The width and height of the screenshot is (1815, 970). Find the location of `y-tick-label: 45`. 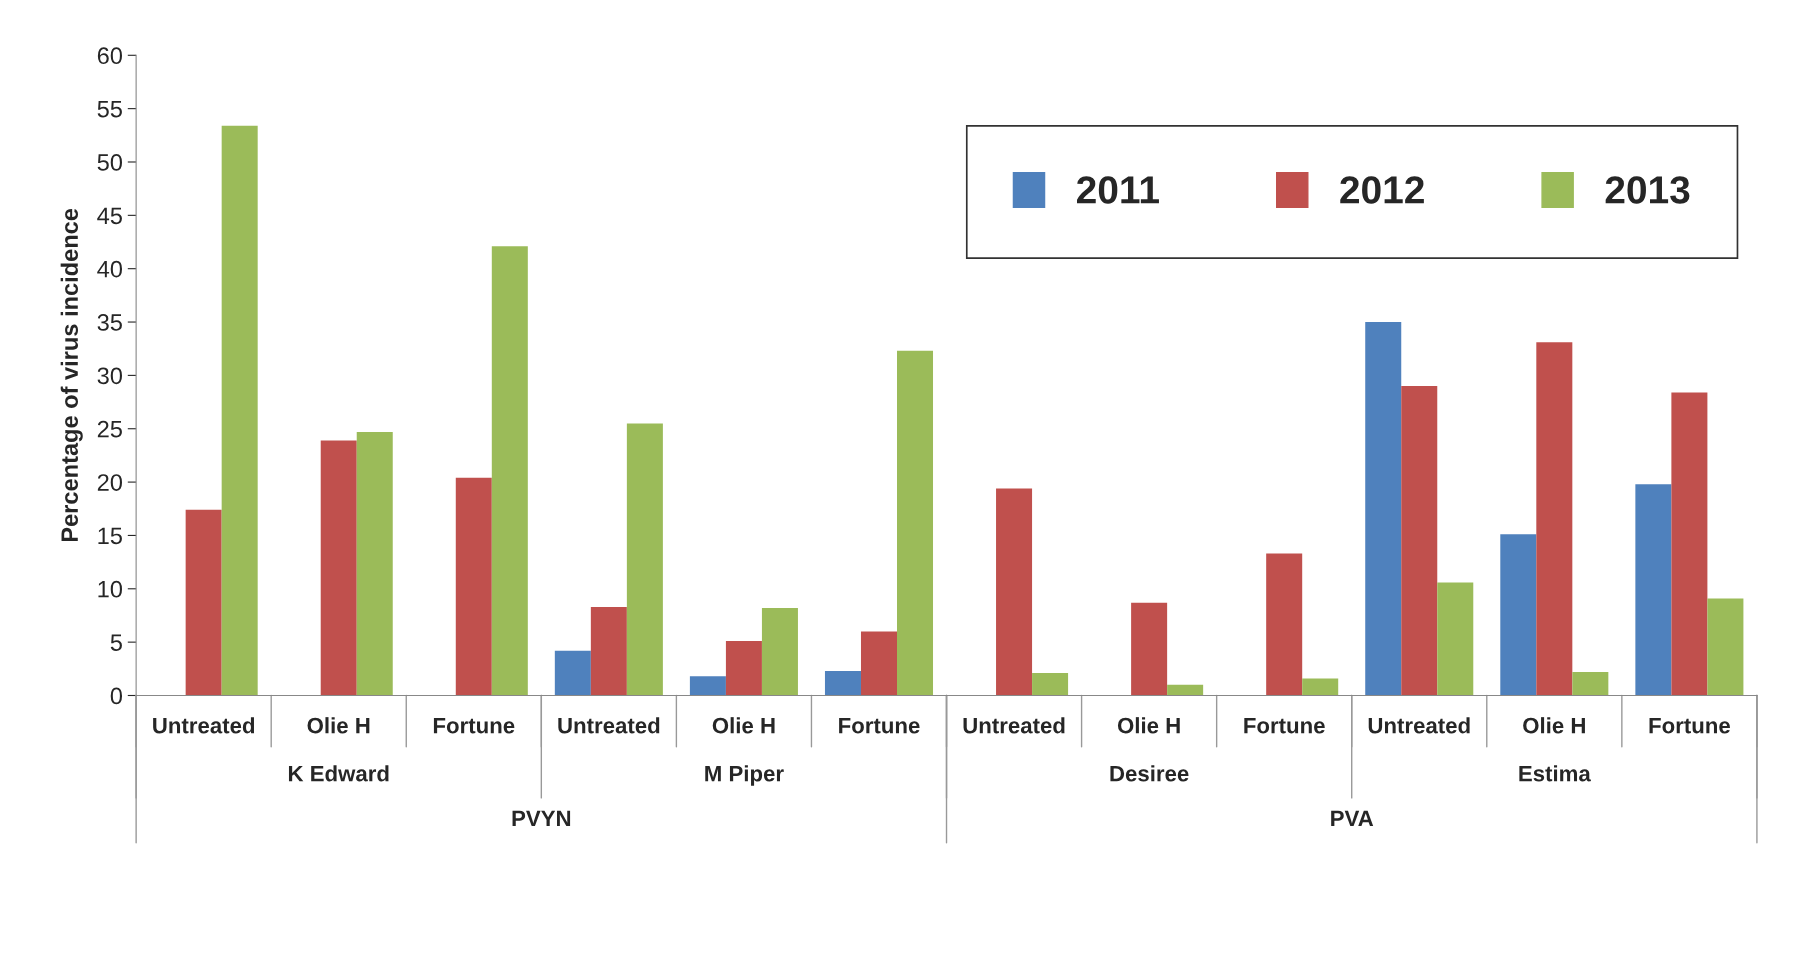

y-tick-label: 45 is located at coordinates (109, 216).